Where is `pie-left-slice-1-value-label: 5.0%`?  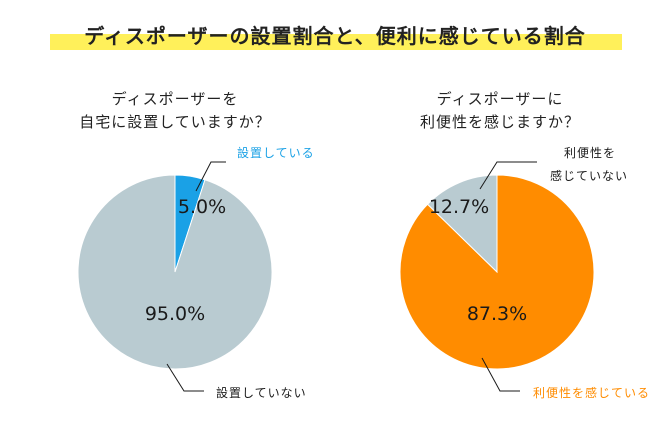 pie-left-slice-1-value-label: 5.0% is located at coordinates (202, 207).